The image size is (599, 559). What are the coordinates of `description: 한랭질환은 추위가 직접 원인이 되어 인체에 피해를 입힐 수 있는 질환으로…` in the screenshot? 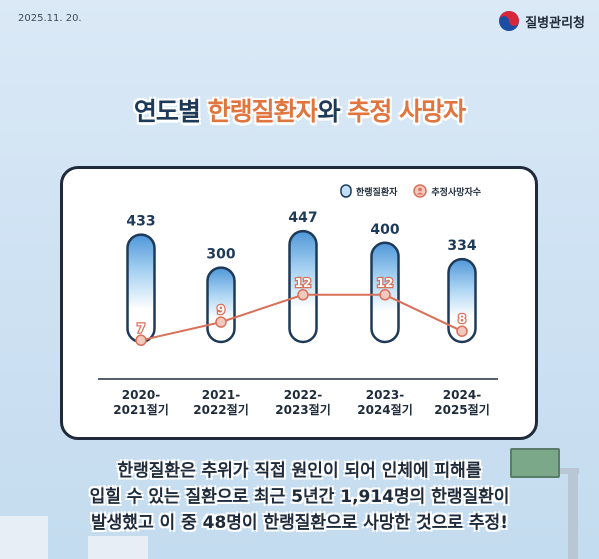 It's located at (299, 497).